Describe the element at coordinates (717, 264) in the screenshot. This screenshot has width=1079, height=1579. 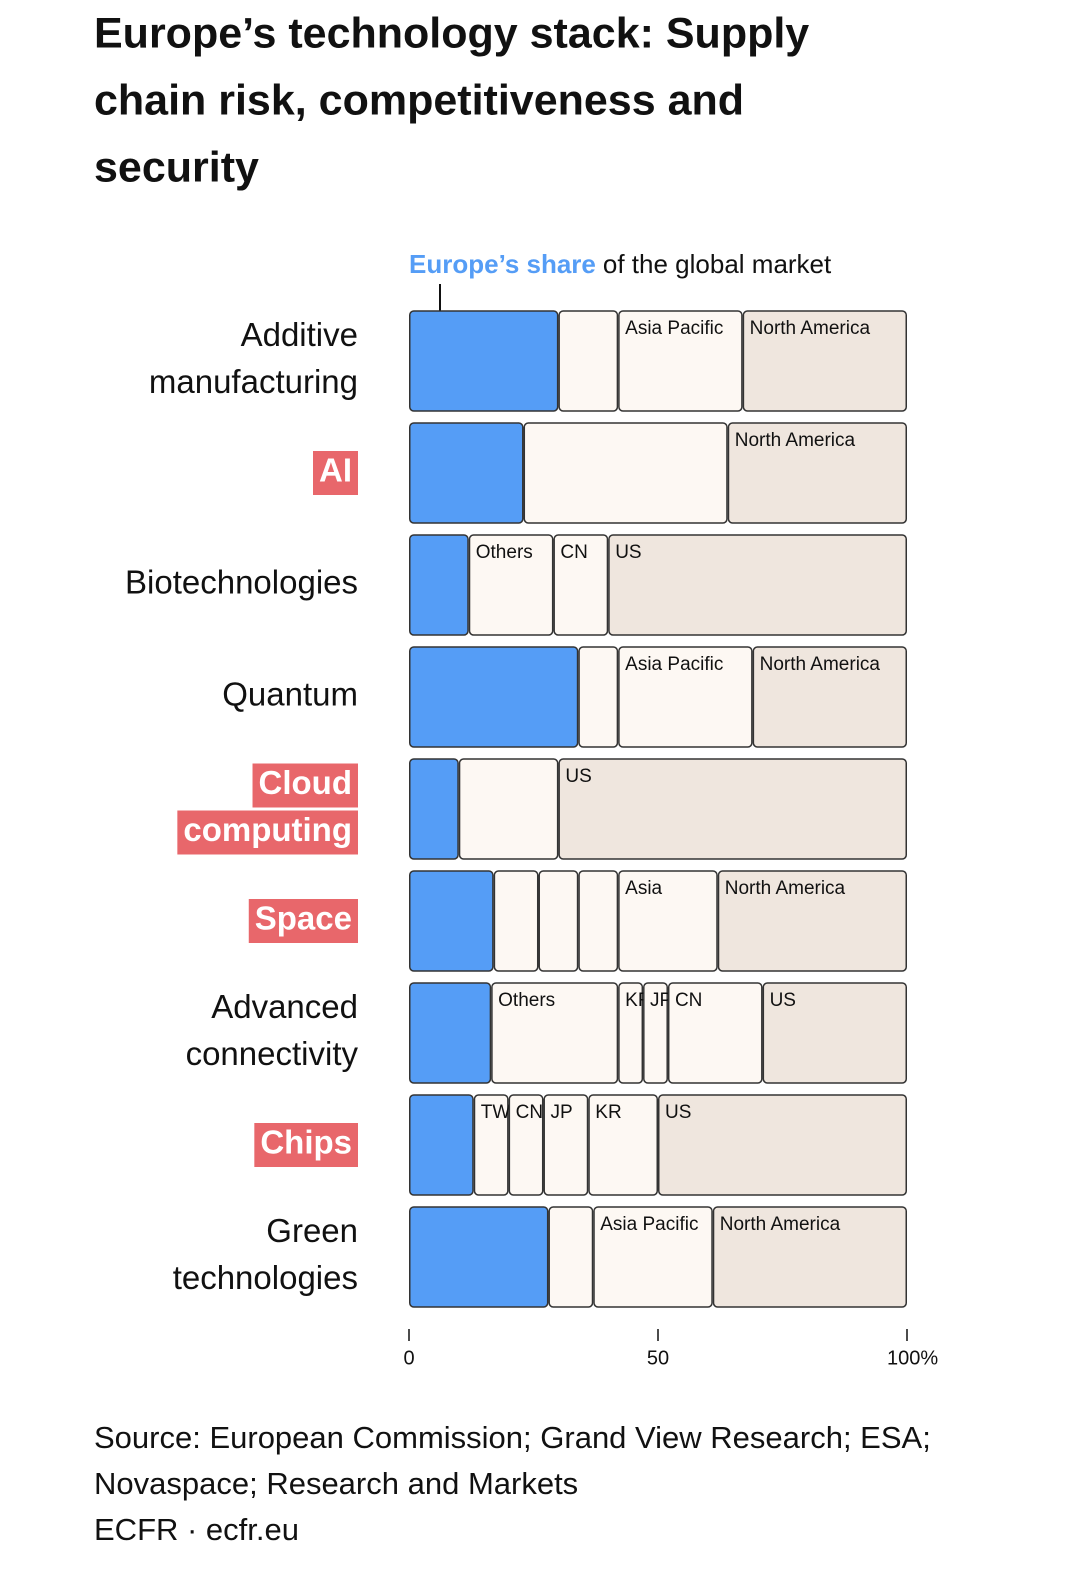
I see `annotation-text: of the global market` at that location.